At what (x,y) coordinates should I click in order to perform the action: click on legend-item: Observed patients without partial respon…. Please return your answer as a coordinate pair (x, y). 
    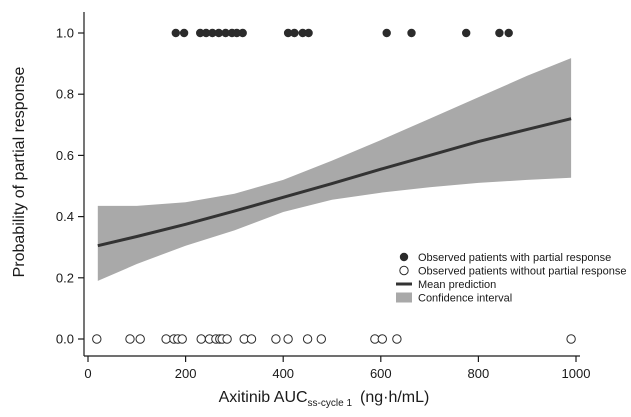
    Looking at the image, I should click on (513, 271).